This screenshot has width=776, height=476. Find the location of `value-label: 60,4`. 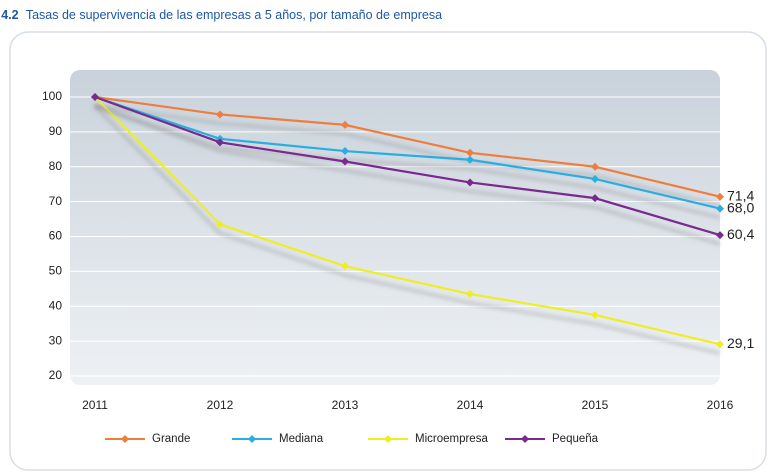

value-label: 60,4 is located at coordinates (740, 234).